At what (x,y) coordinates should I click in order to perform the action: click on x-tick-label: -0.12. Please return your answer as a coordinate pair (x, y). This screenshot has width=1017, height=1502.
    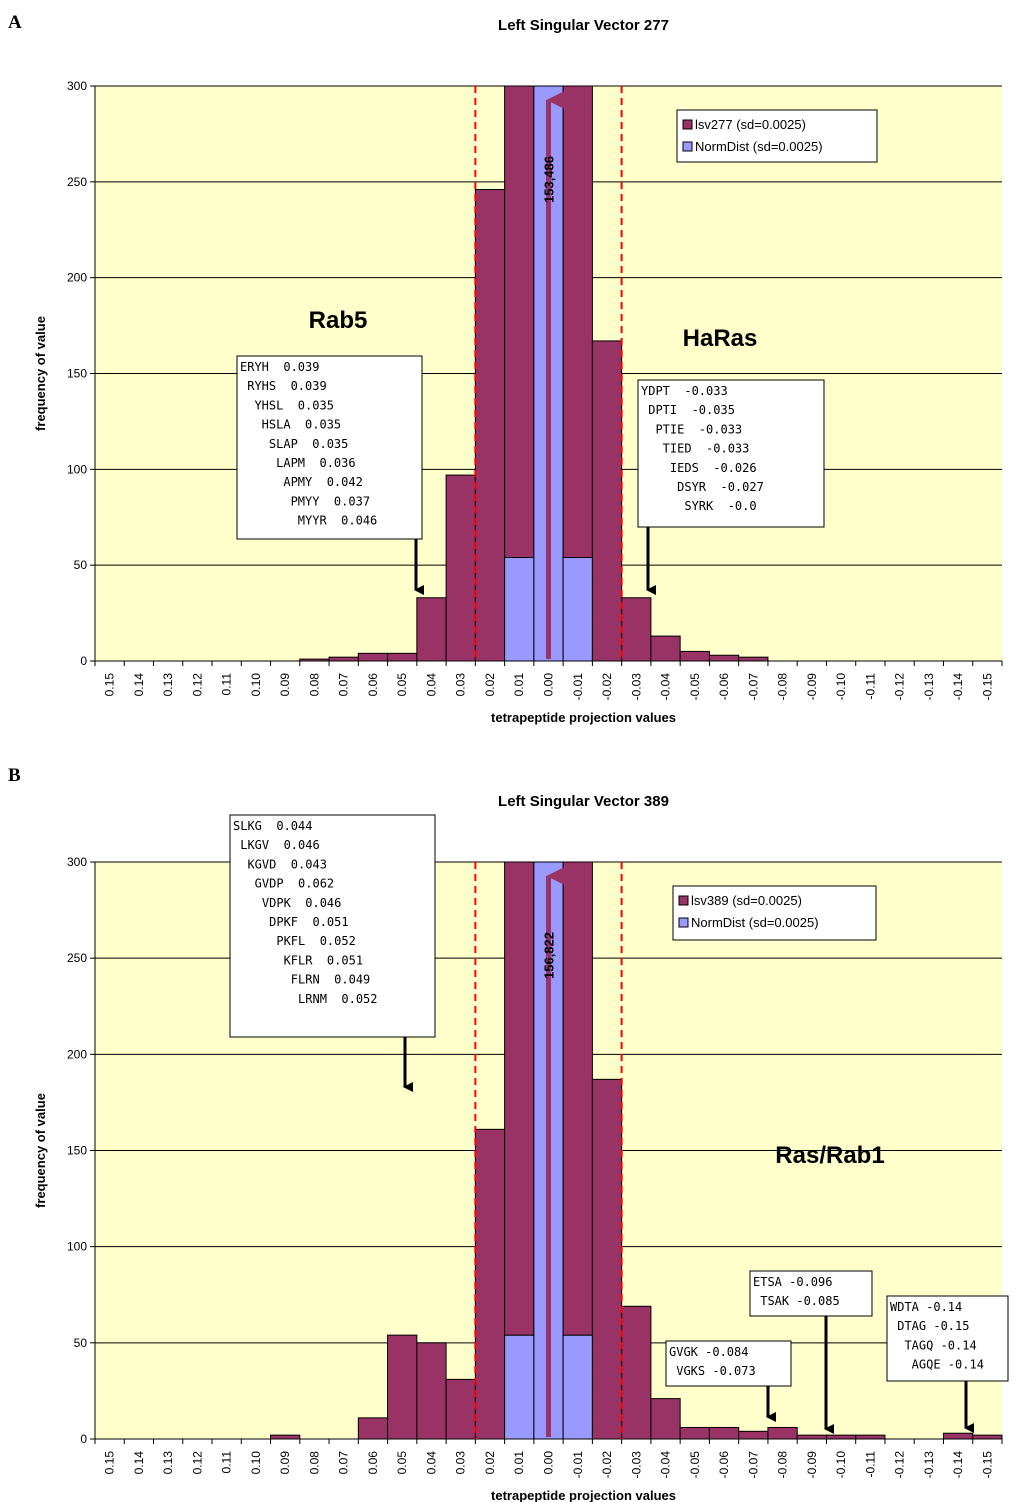
    Looking at the image, I should click on (900, 1465).